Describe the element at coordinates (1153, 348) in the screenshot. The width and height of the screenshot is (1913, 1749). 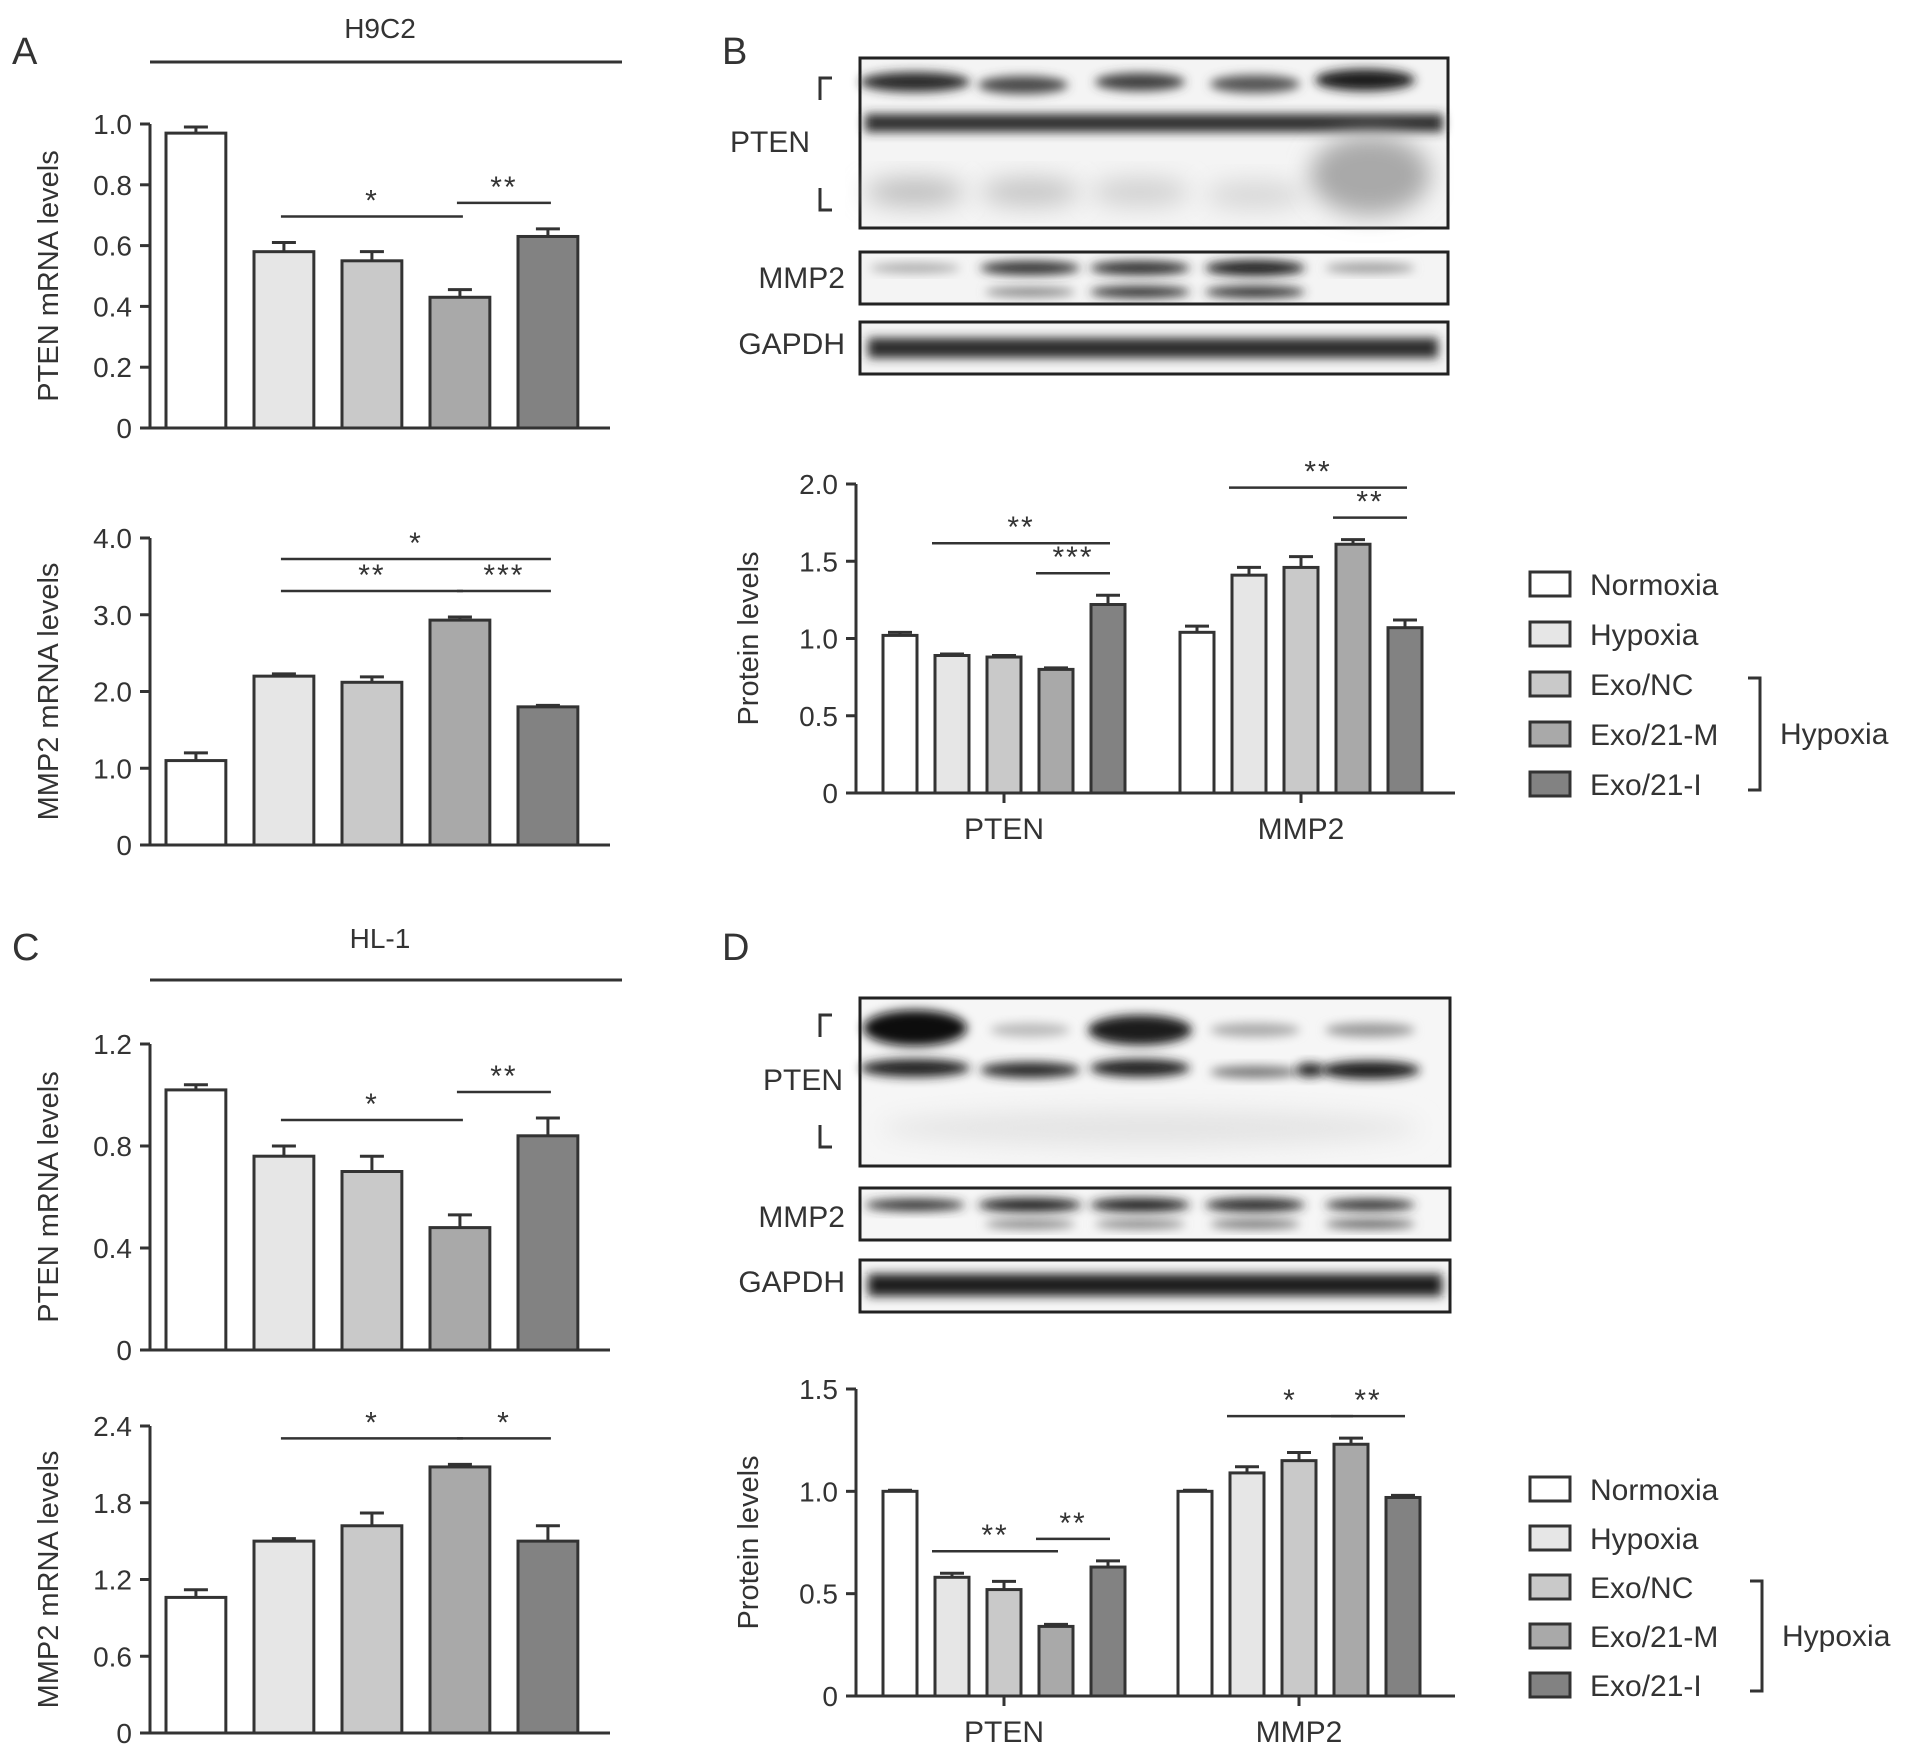
I see `blot-b-gapdh-bands` at that location.